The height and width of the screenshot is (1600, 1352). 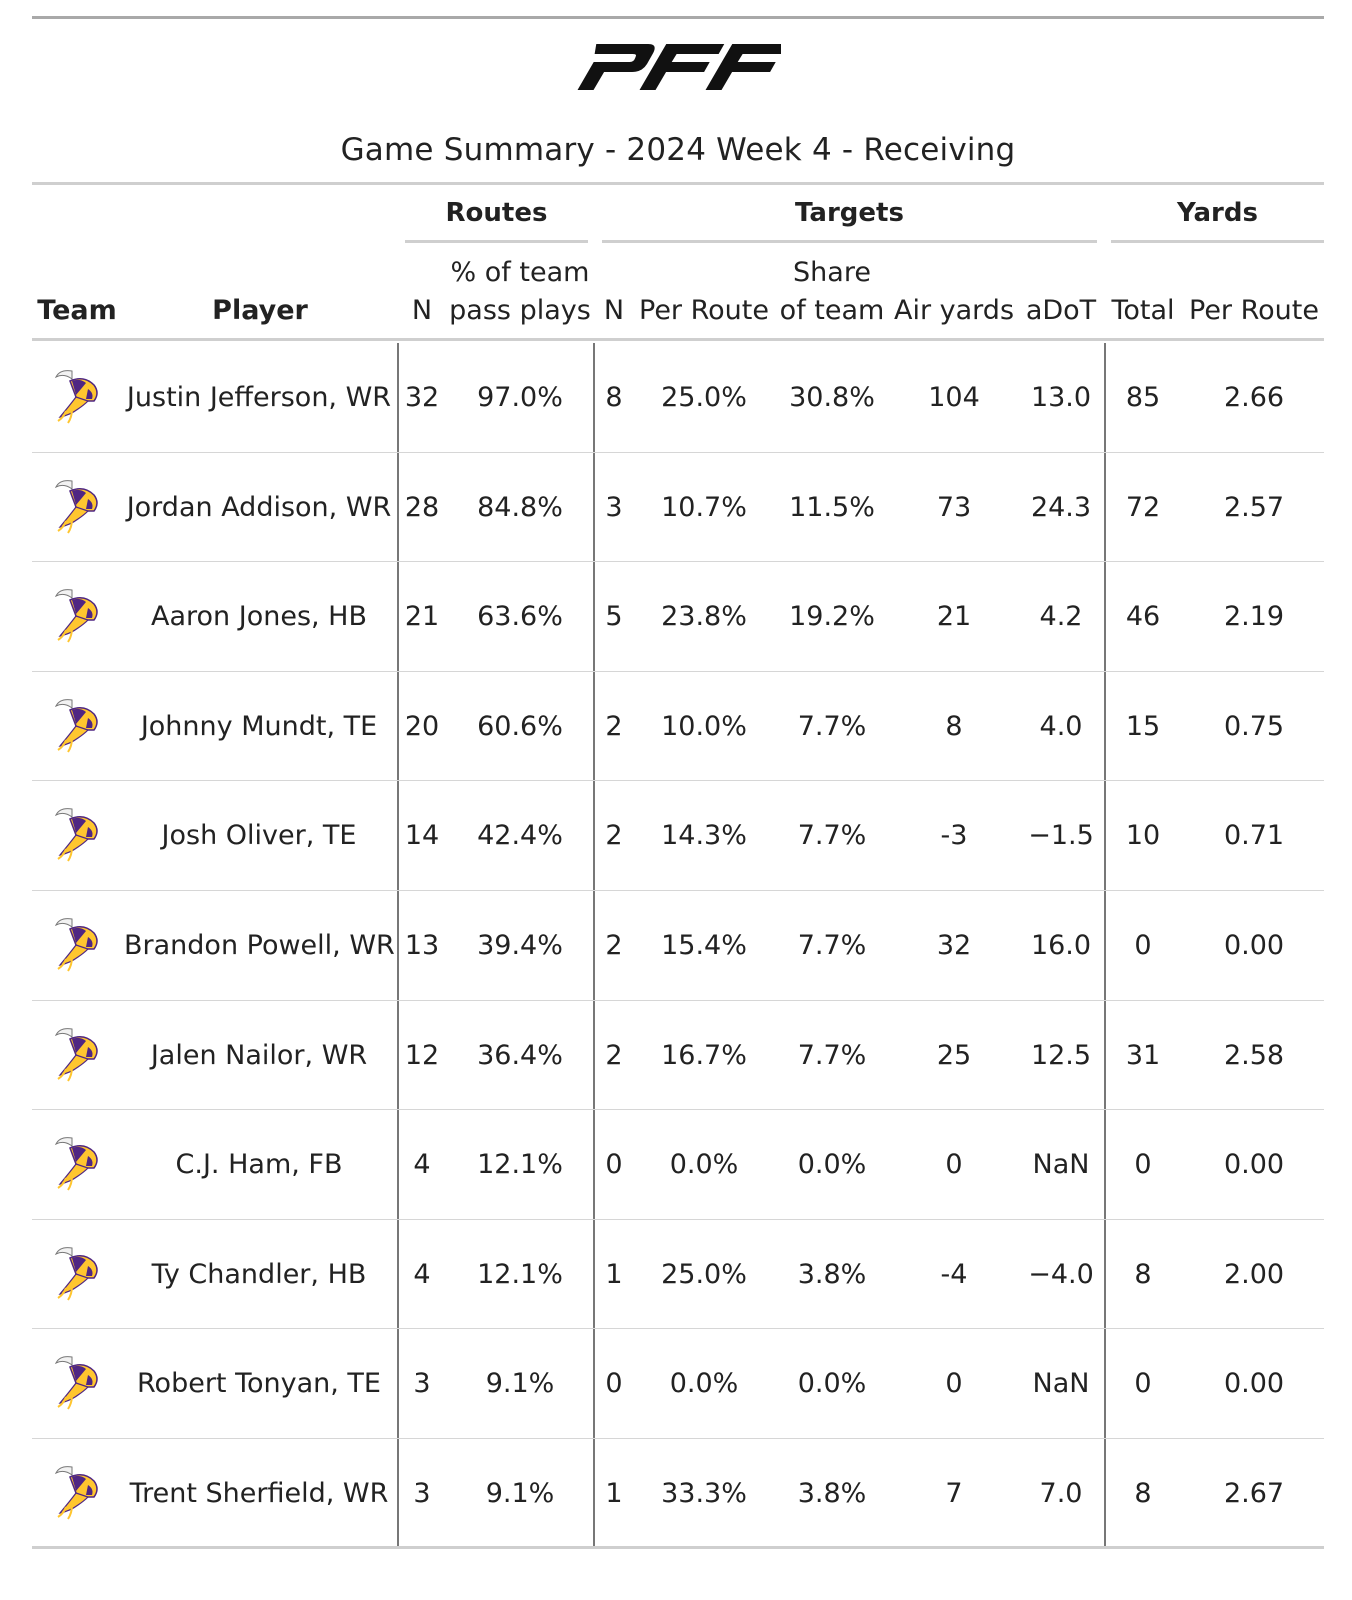 What do you see at coordinates (1061, 1384) in the screenshot?
I see `adot: NaN` at bounding box center [1061, 1384].